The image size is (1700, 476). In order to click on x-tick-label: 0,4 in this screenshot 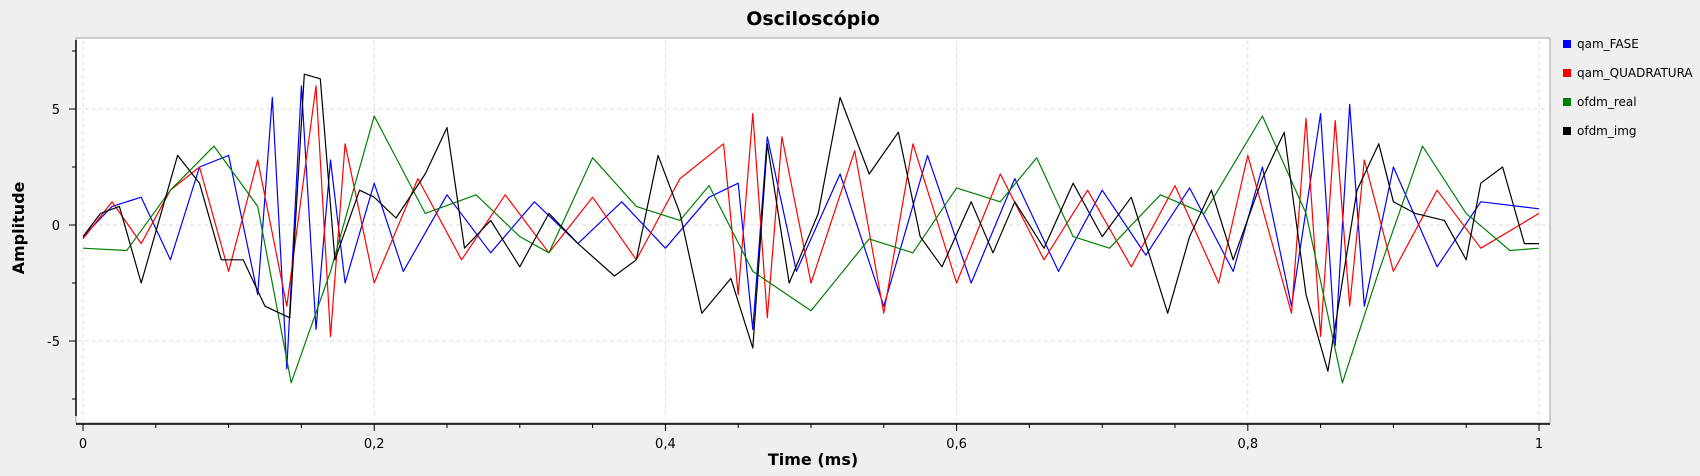, I will do `click(665, 444)`.